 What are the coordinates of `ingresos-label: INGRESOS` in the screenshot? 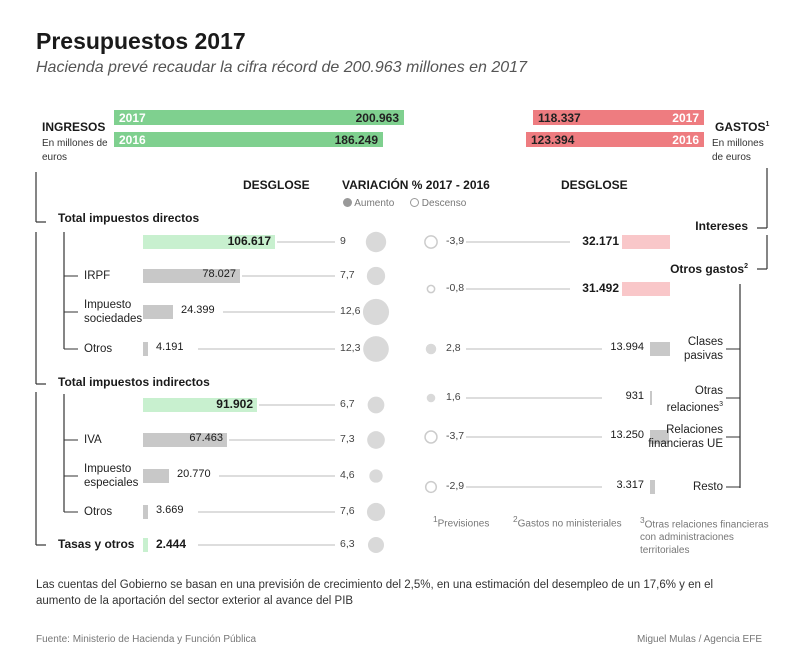 It's located at (74, 127).